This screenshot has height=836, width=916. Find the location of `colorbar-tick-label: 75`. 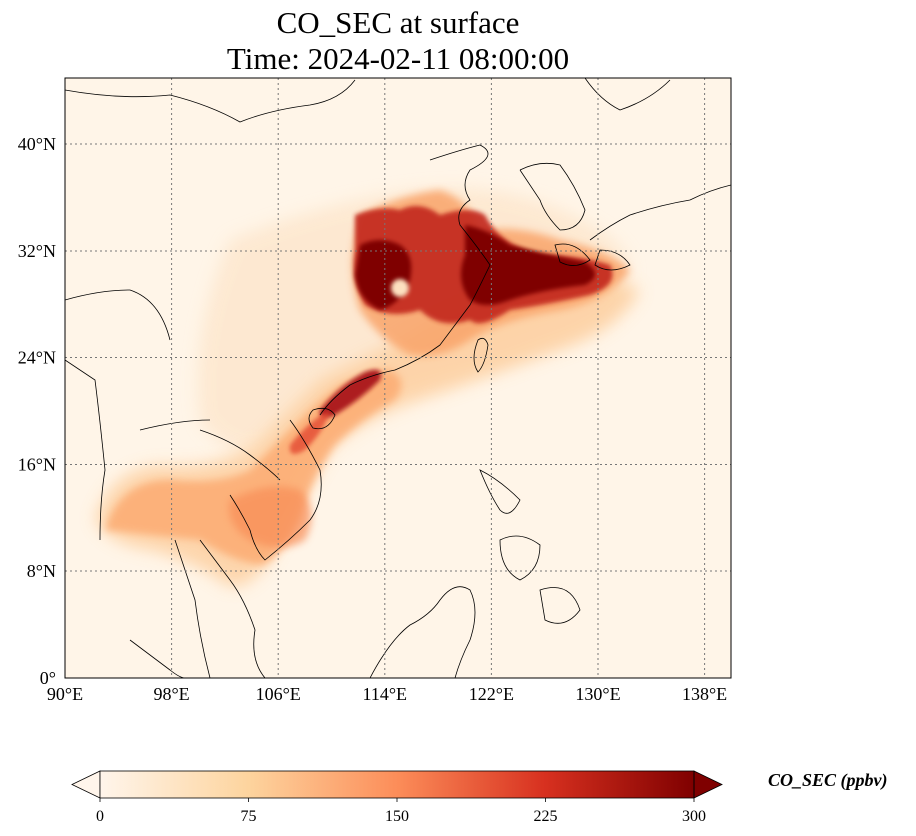

colorbar-tick-label: 75 is located at coordinates (249, 816).